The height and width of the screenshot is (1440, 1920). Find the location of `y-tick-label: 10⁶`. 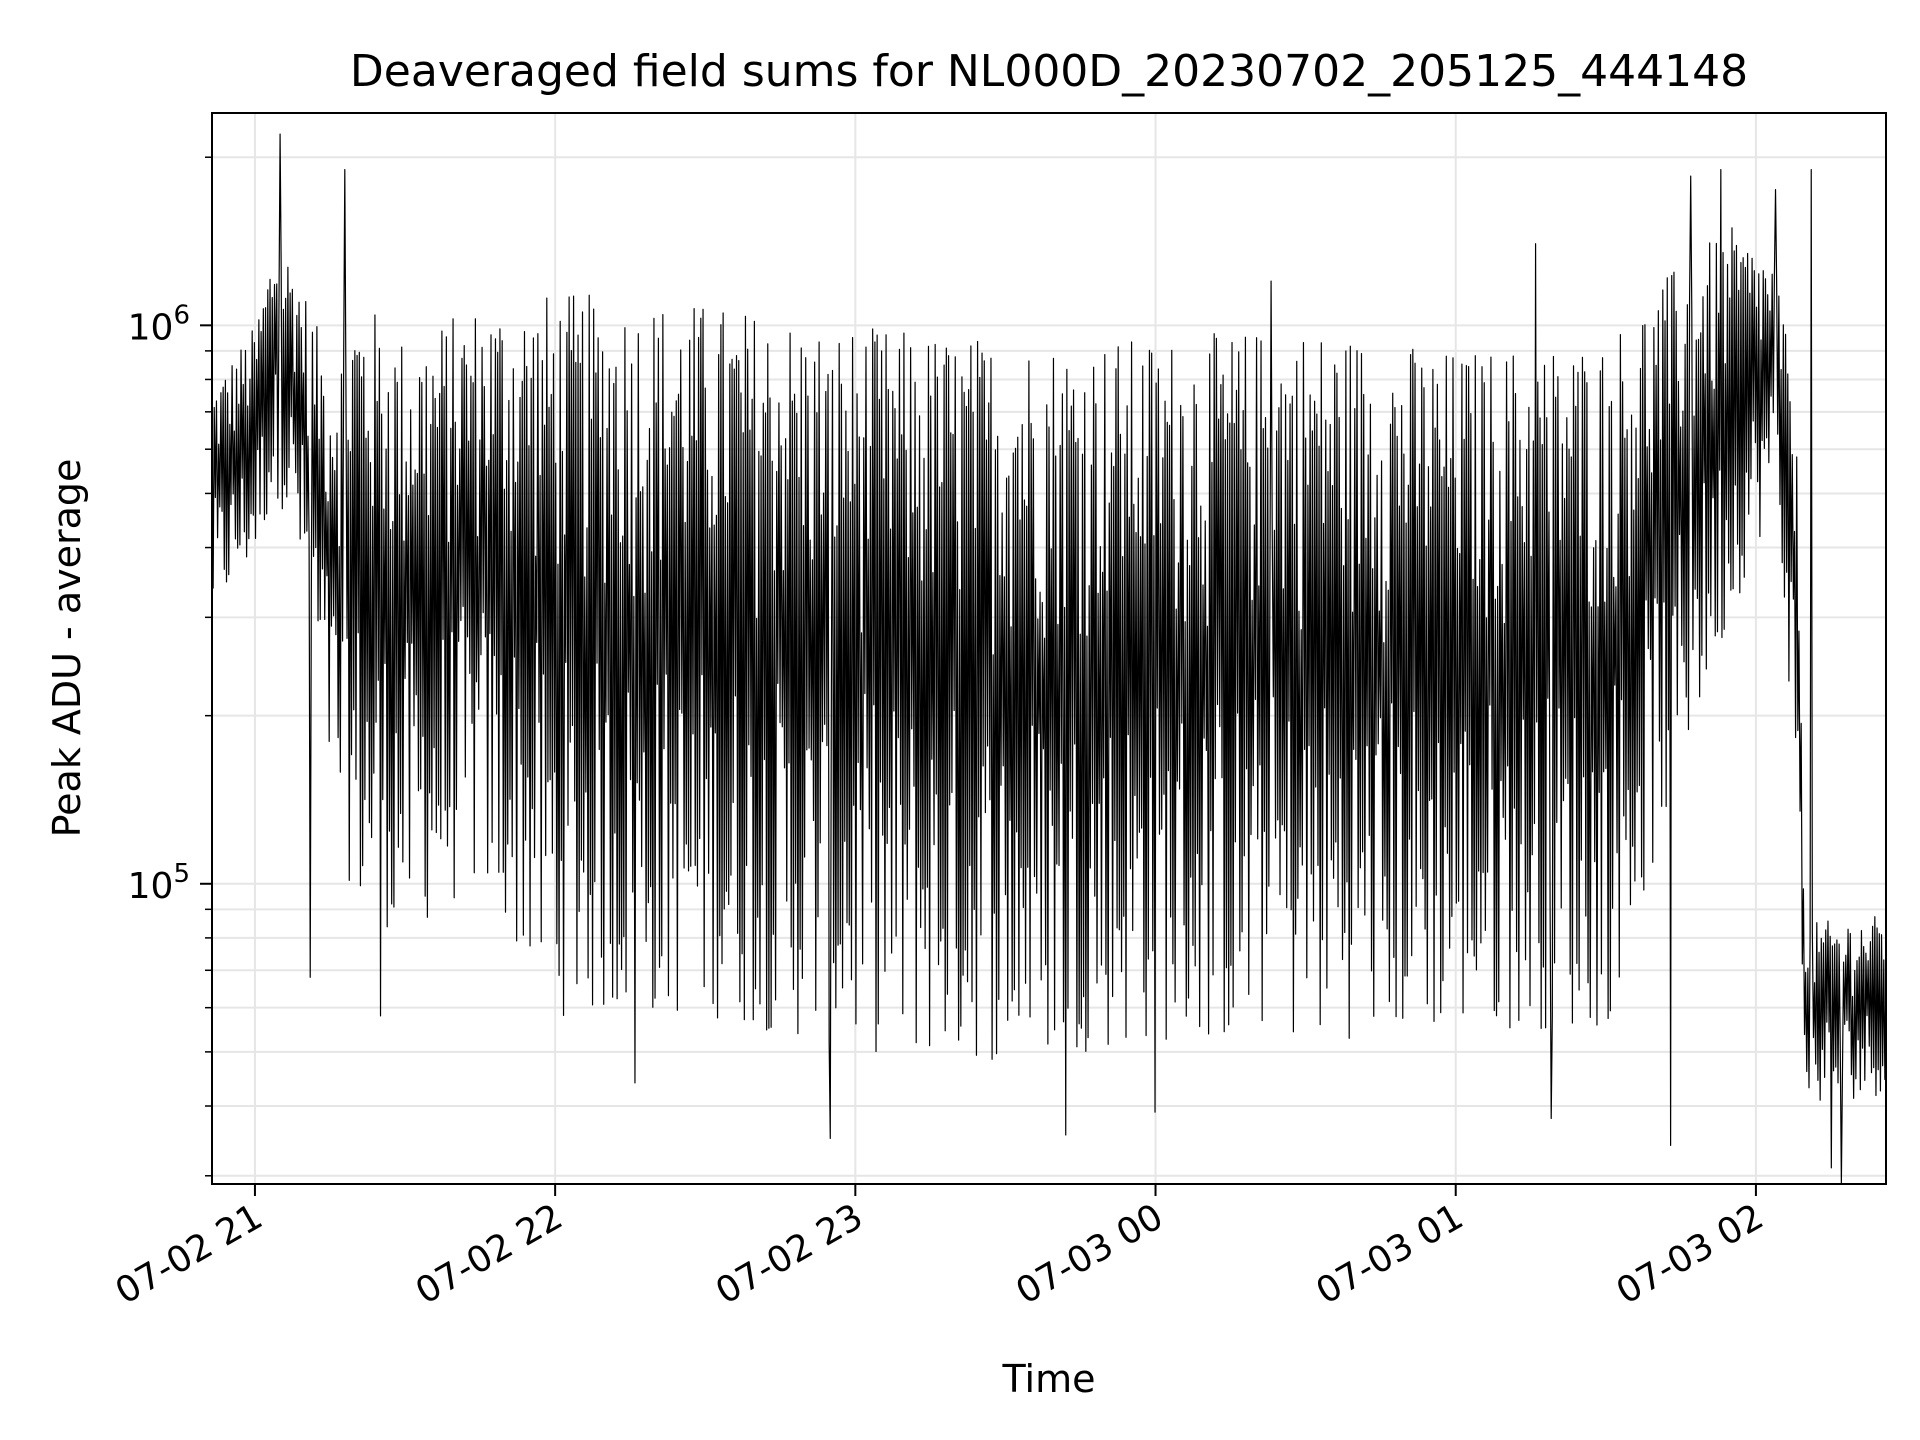

y-tick-label: 10⁶ is located at coordinates (159, 324).